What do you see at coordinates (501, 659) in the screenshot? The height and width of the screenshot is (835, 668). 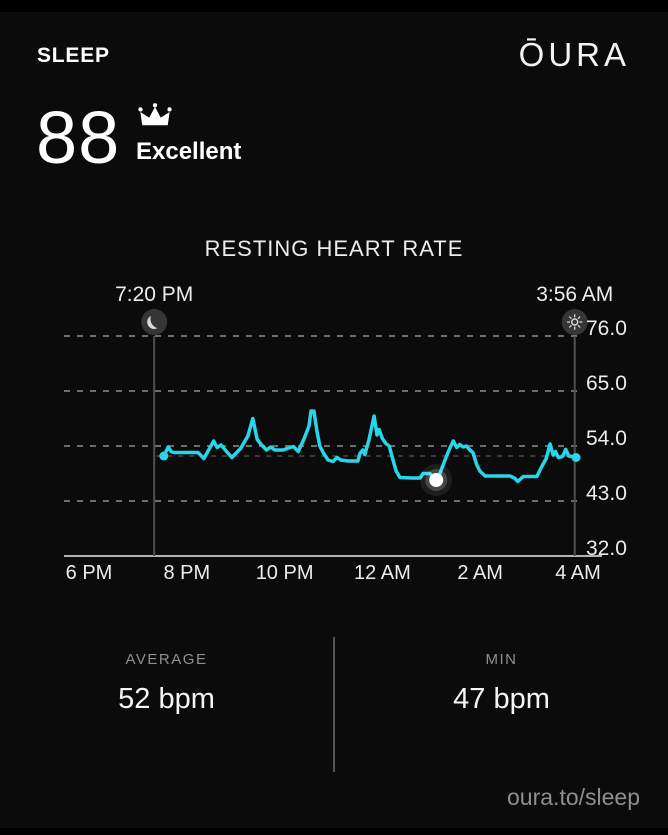 I see `min-label: MIN` at bounding box center [501, 659].